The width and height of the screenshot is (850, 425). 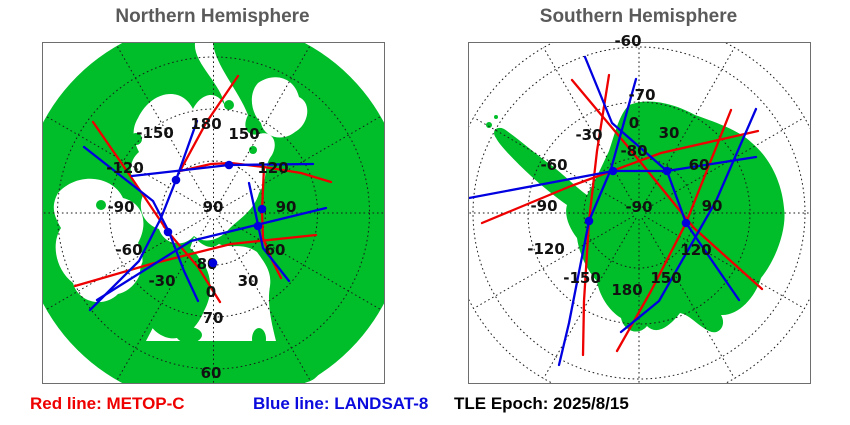 I want to click on southern-hemisphere-title: Southern Hemisphere, so click(x=638, y=16).